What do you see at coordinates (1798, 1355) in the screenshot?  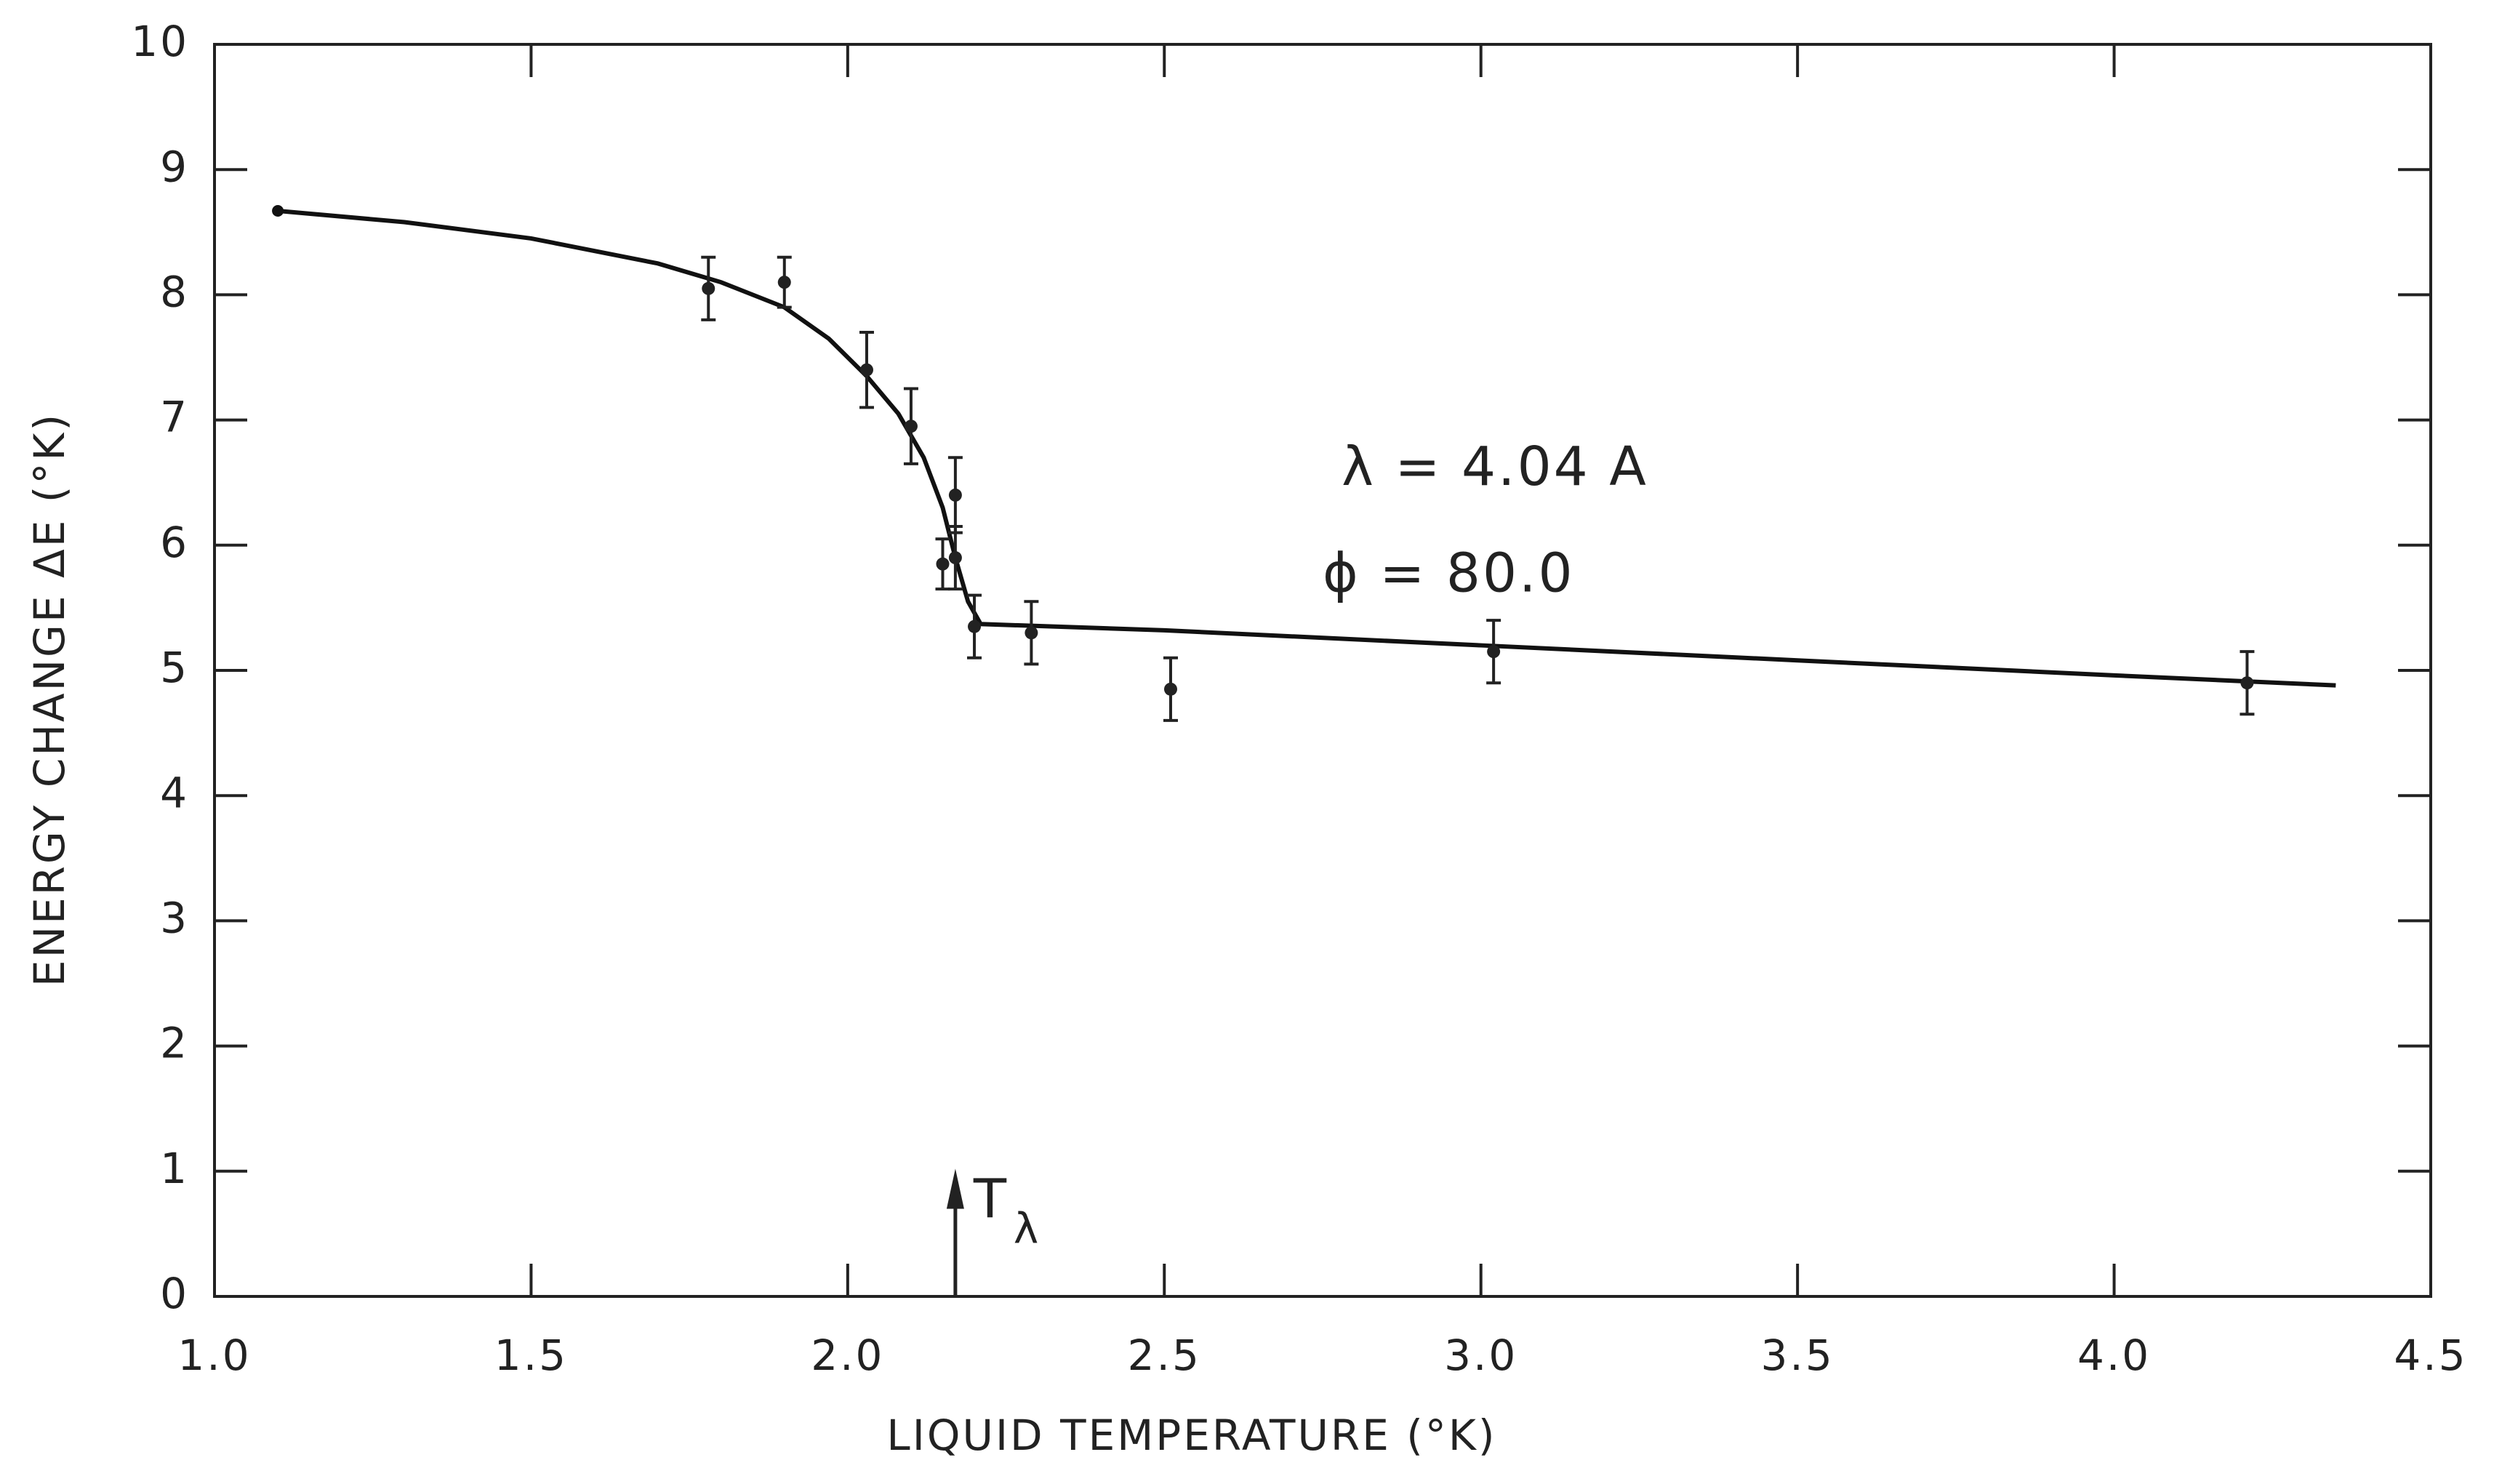 I see `x-tick-label: 3.5` at bounding box center [1798, 1355].